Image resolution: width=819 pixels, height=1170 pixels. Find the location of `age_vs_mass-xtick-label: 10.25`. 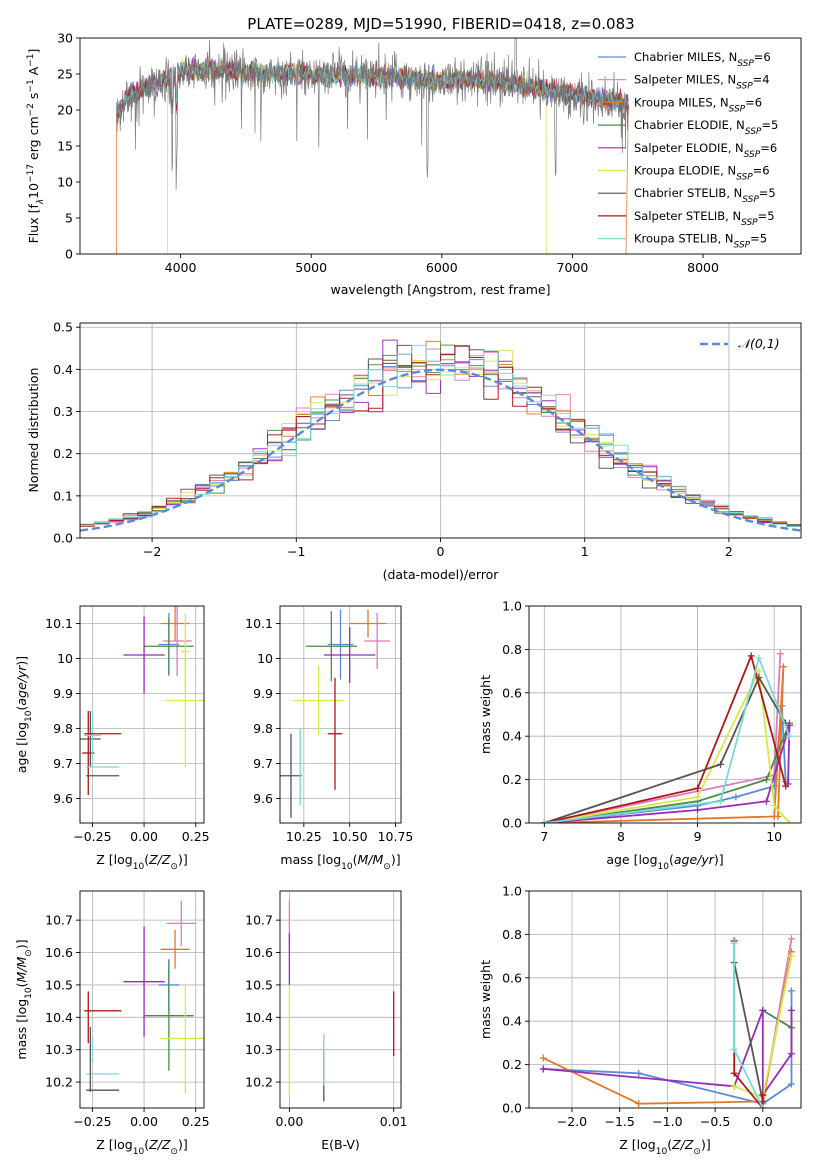

age_vs_mass-xtick-label: 10.25 is located at coordinates (304, 836).